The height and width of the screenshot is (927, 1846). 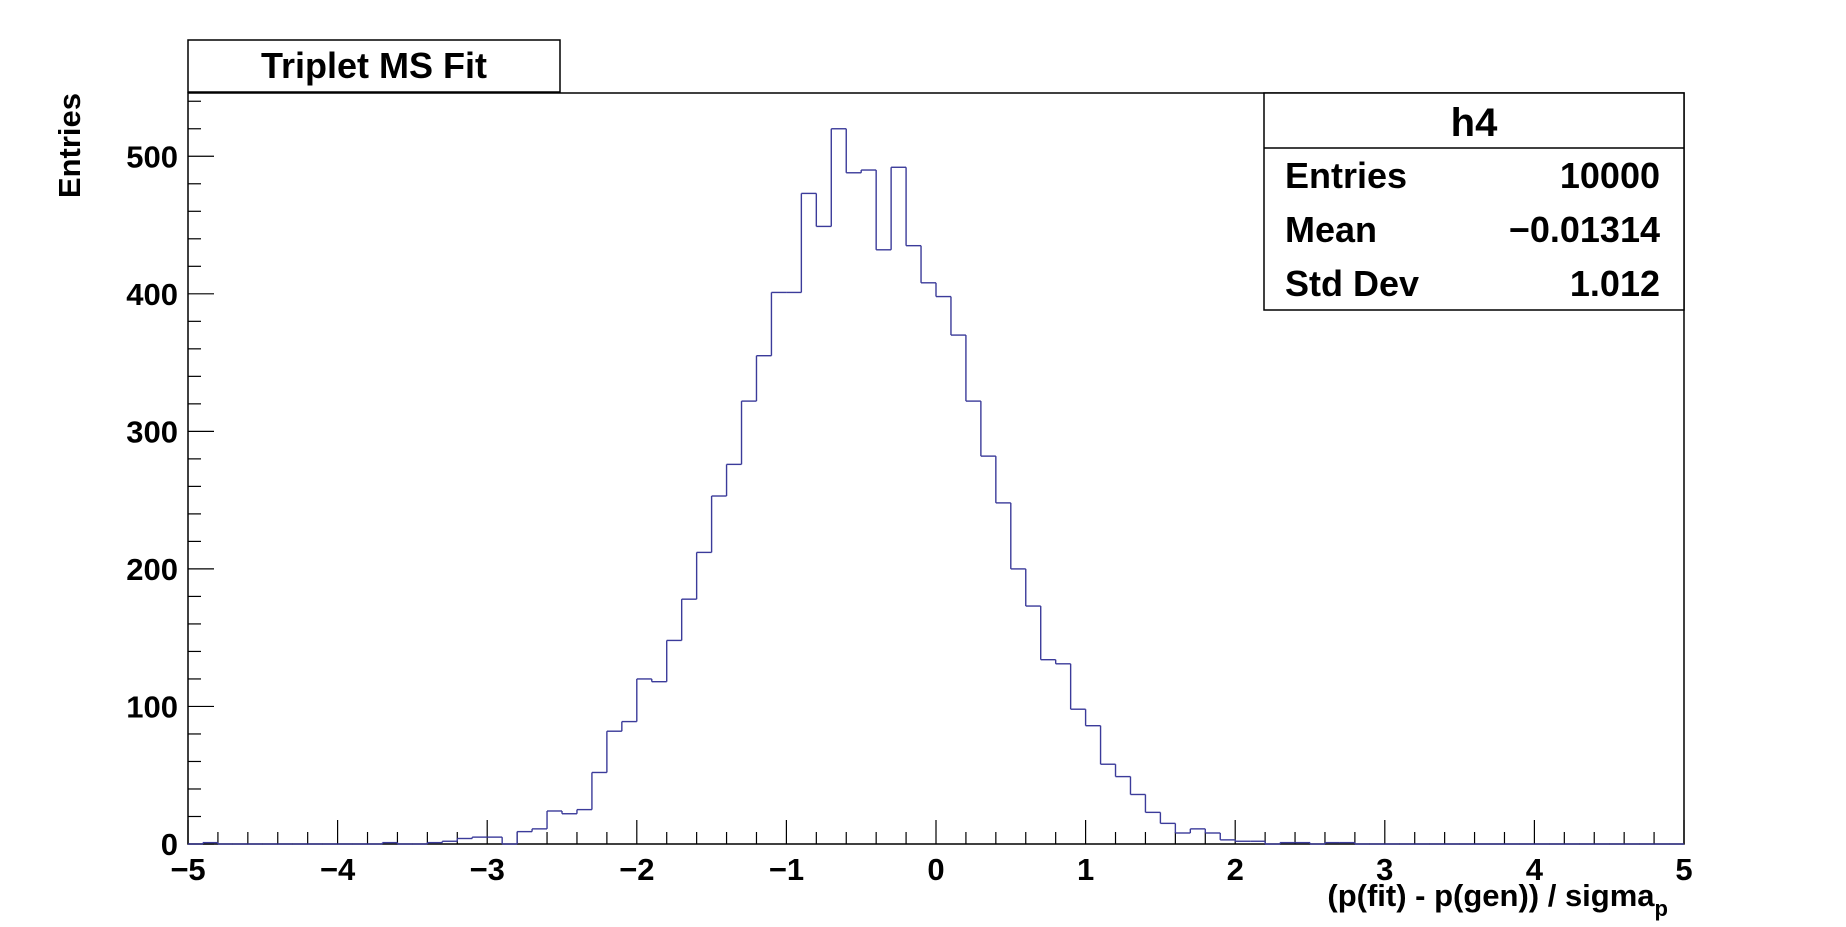 I want to click on x-axis-title-main: (p(fit) - p(gen)) / sigma, so click(x=1491, y=895).